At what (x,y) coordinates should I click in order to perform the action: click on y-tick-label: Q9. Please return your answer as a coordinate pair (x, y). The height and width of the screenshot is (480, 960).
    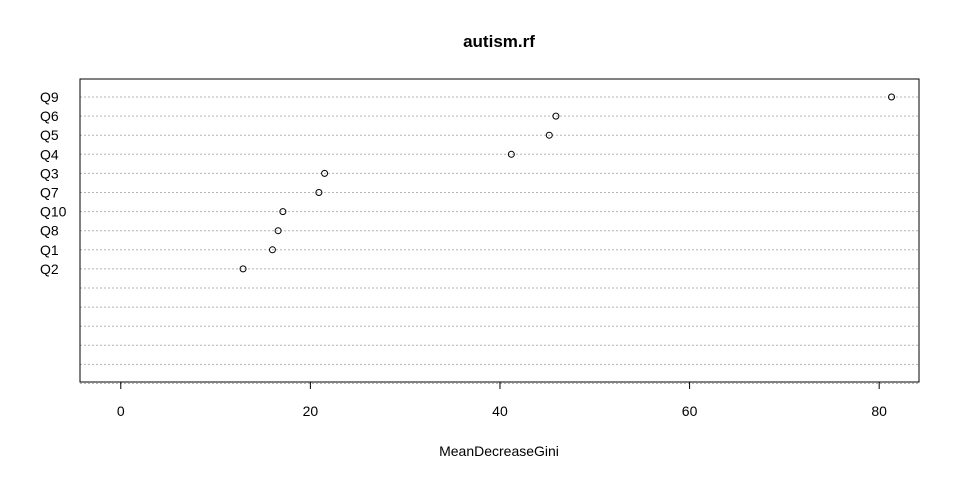
    Looking at the image, I should click on (49, 97).